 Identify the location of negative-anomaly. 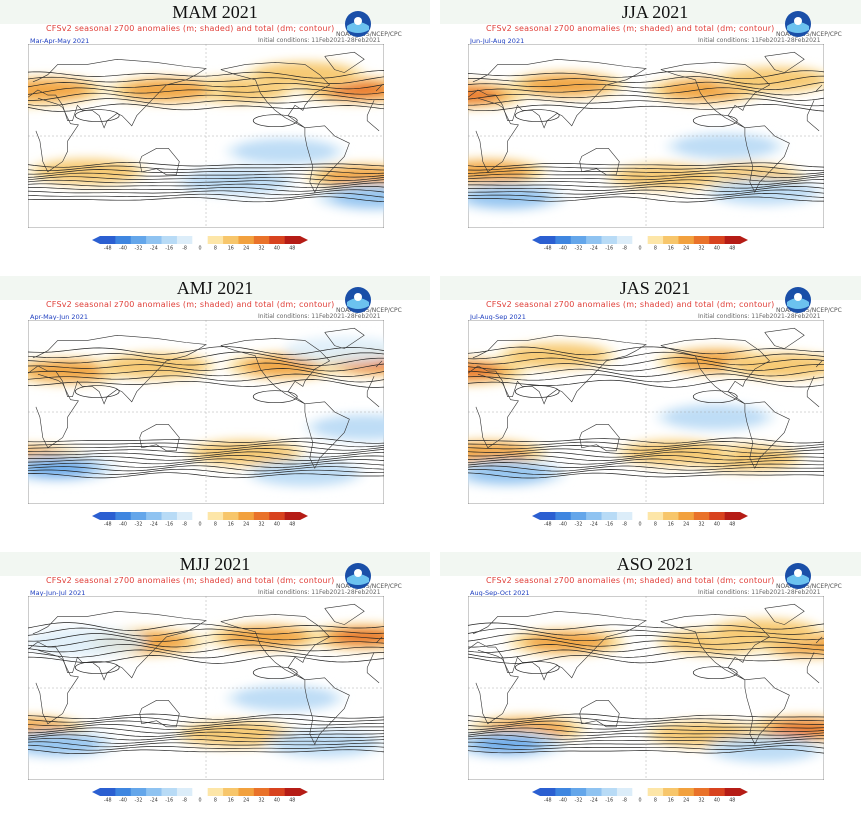
(88, 642).